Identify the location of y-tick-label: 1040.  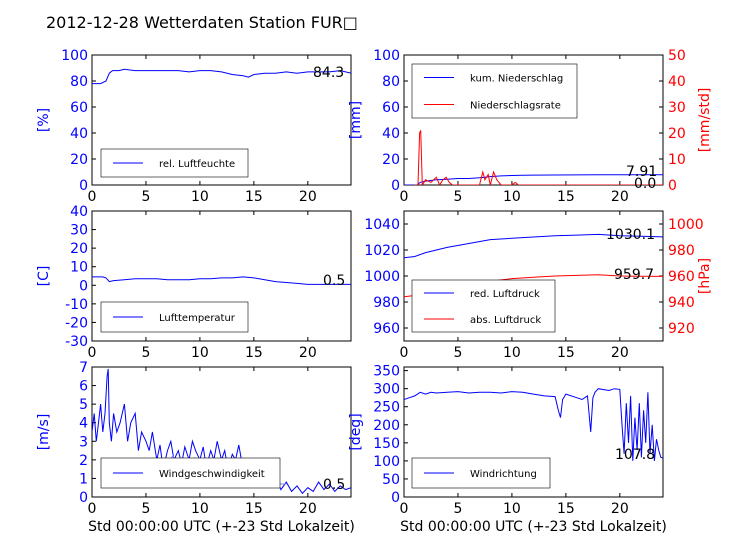
(382, 225).